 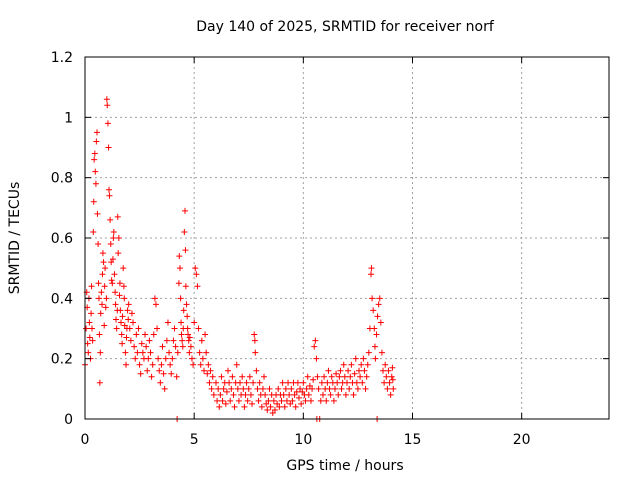 What do you see at coordinates (68, 118) in the screenshot?
I see `y-tick-label: 1` at bounding box center [68, 118].